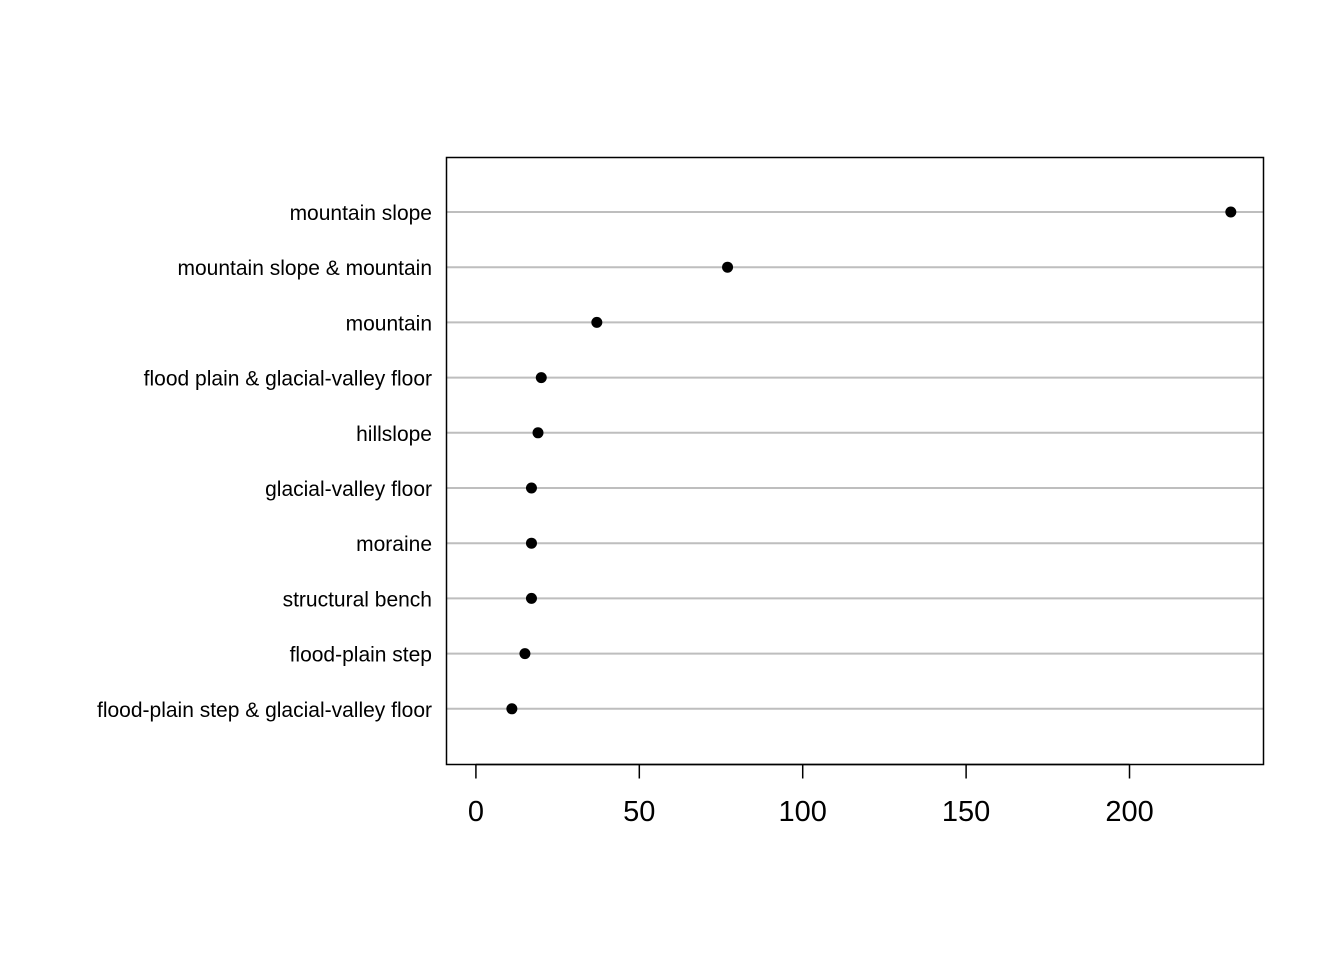 This screenshot has width=1344, height=960. Describe the element at coordinates (1129, 812) in the screenshot. I see `x-tick-label: 200` at that location.